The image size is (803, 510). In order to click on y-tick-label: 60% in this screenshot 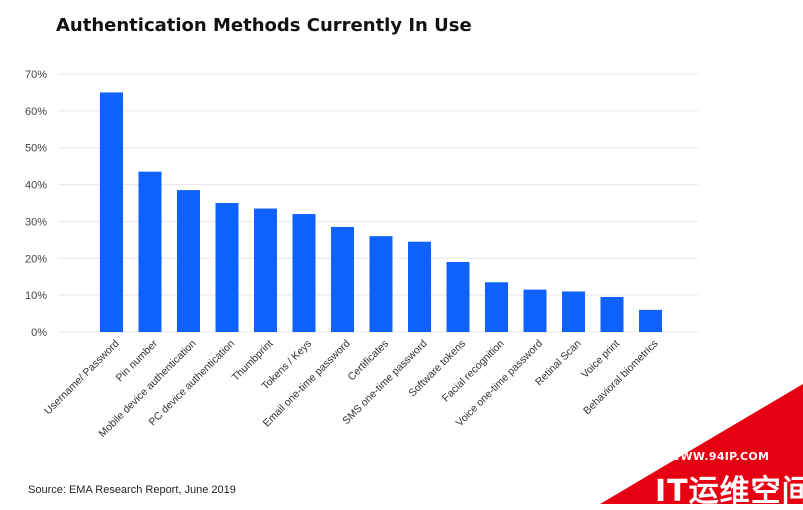, I will do `click(36, 112)`.